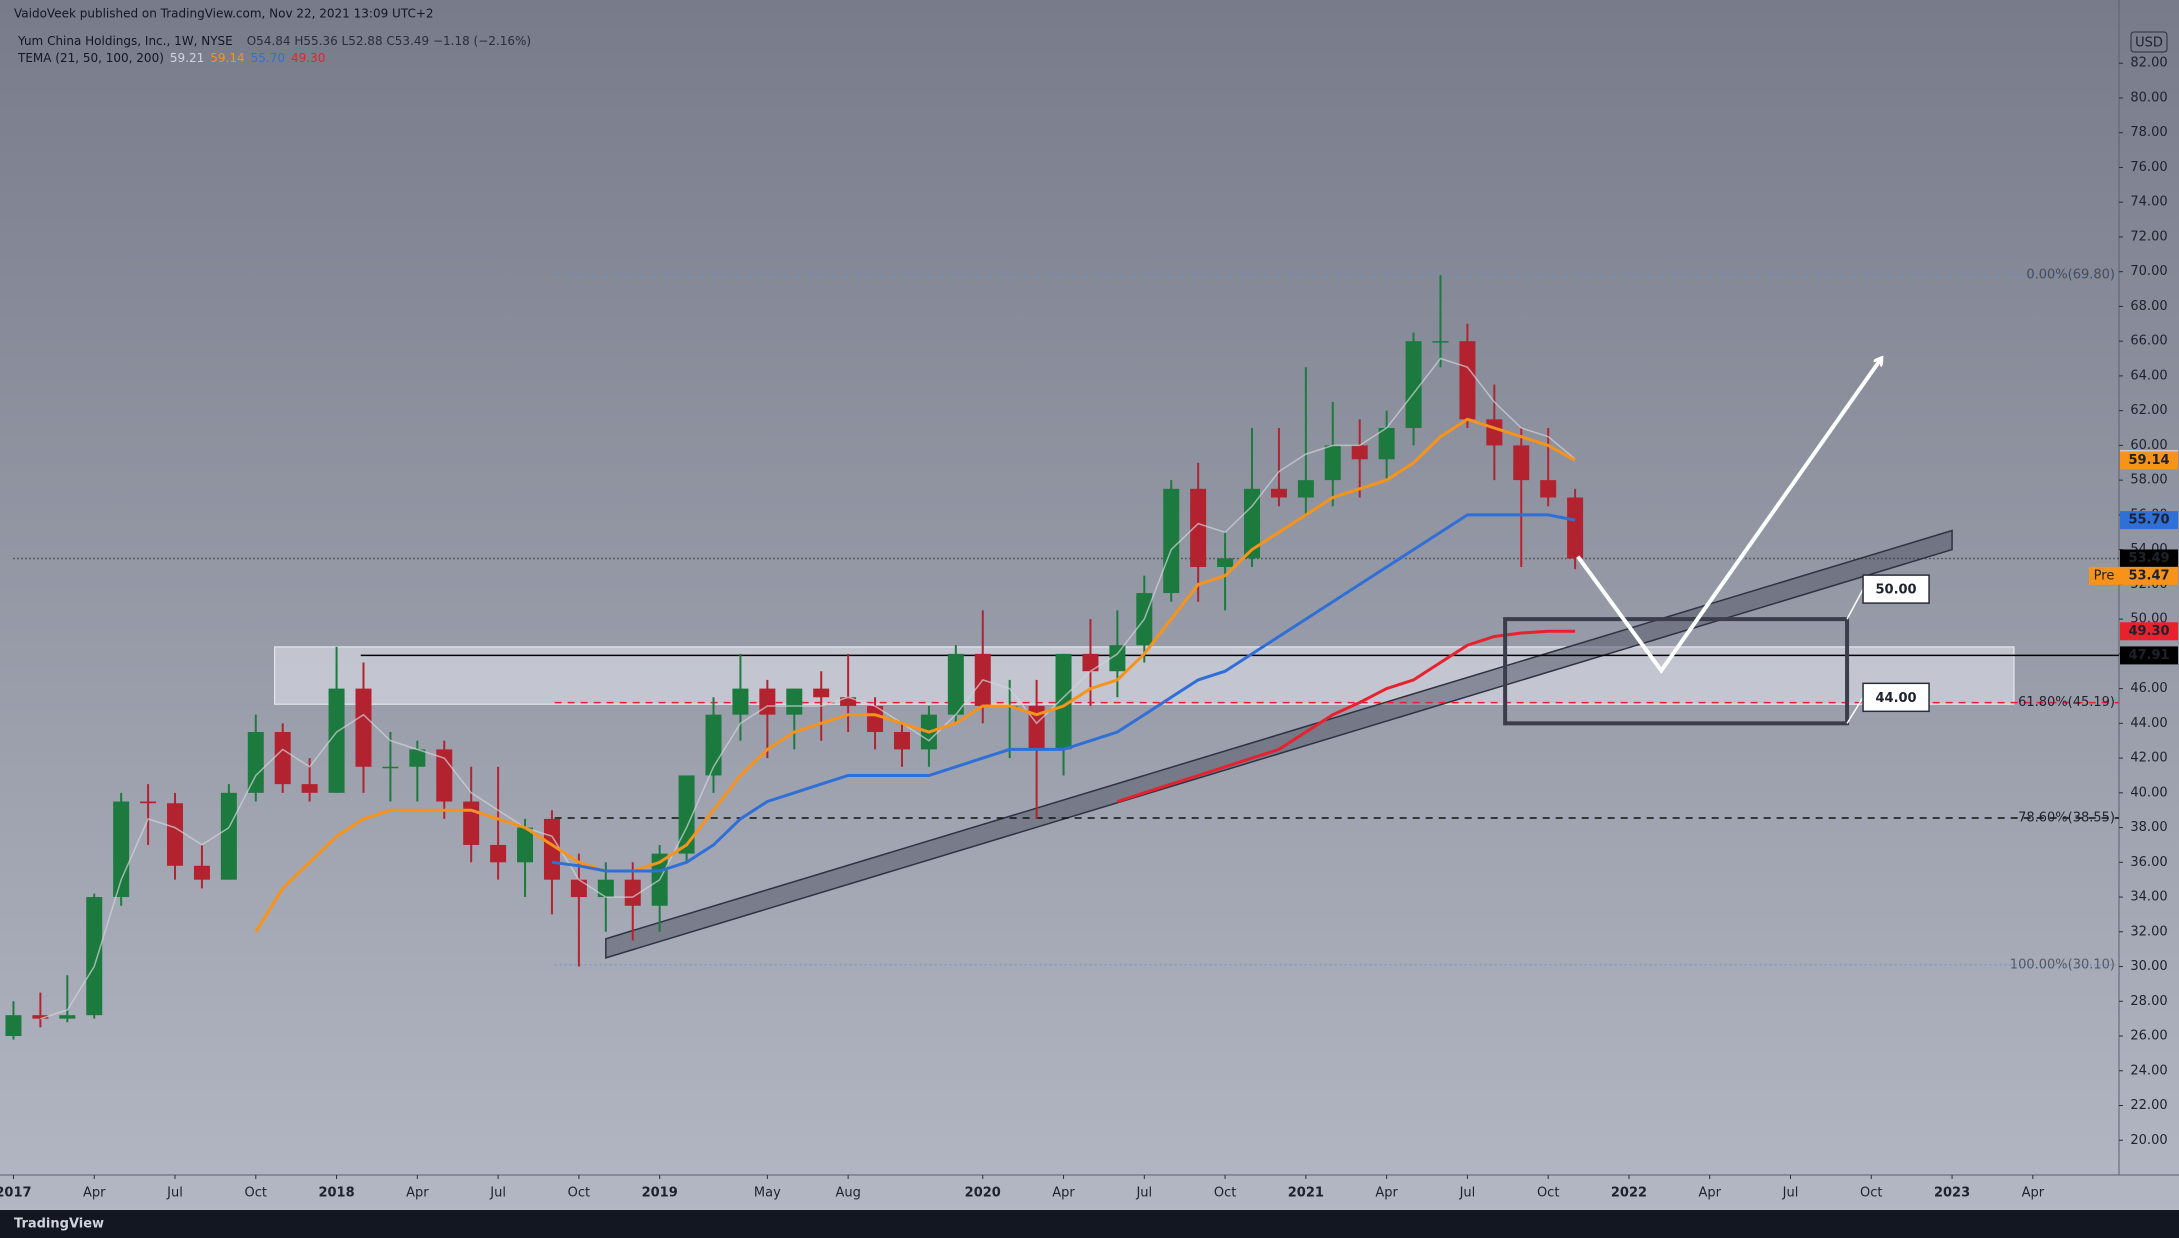  I want to click on y-tick-label: 68.00, so click(2148, 306).